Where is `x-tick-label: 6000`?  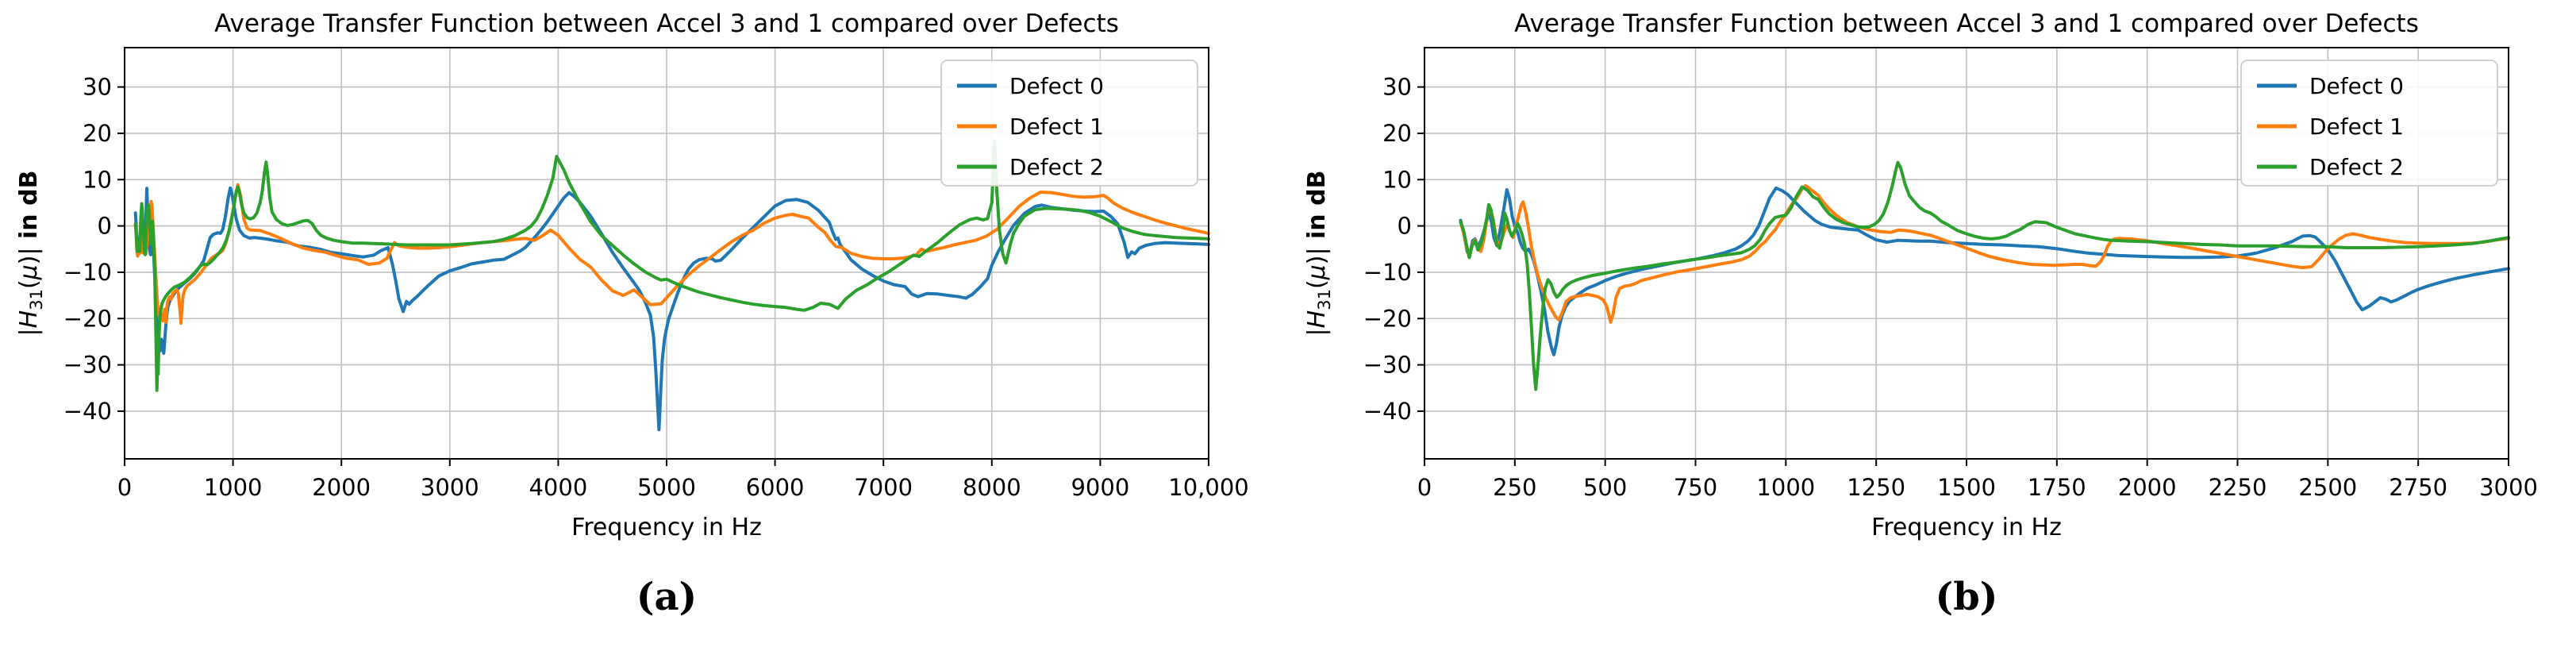 x-tick-label: 6000 is located at coordinates (776, 487).